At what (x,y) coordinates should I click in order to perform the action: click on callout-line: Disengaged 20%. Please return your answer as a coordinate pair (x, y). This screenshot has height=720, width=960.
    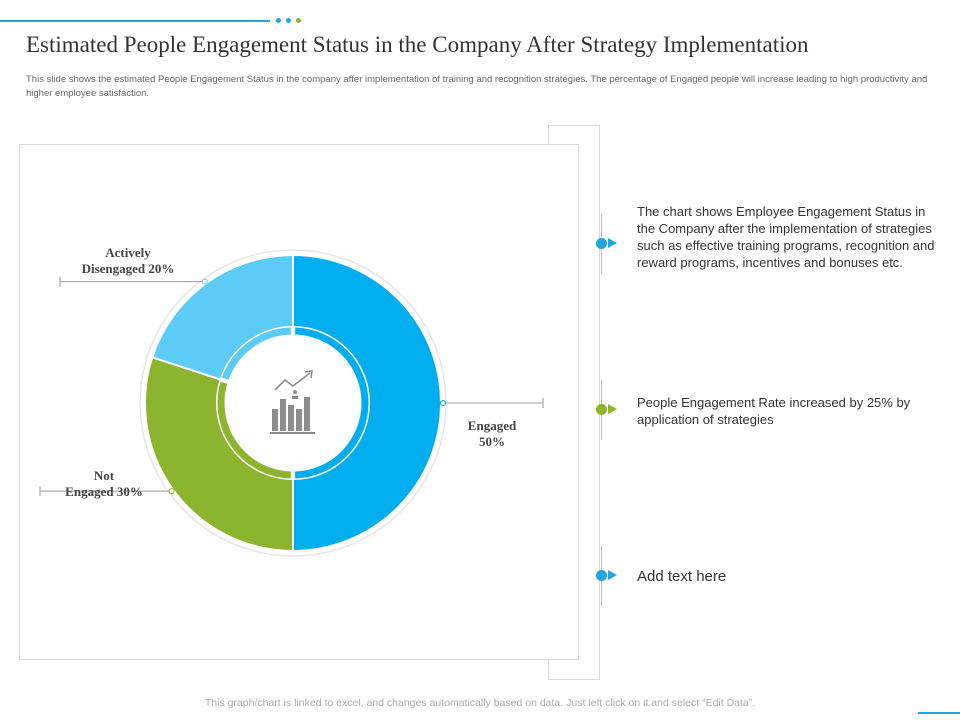
    Looking at the image, I should click on (128, 268).